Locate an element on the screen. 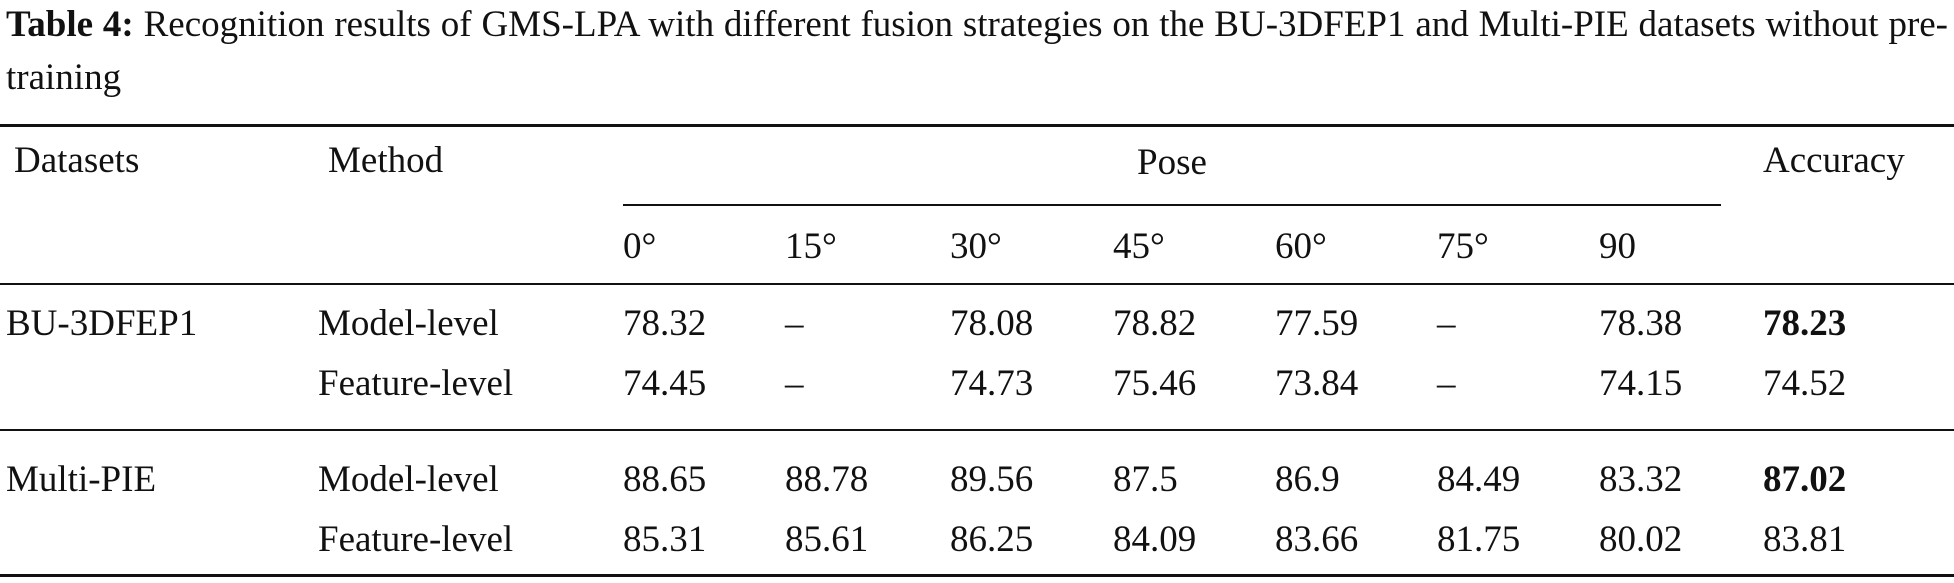 This screenshot has width=1954, height=583. value-cell: 89.56 is located at coordinates (992, 479).